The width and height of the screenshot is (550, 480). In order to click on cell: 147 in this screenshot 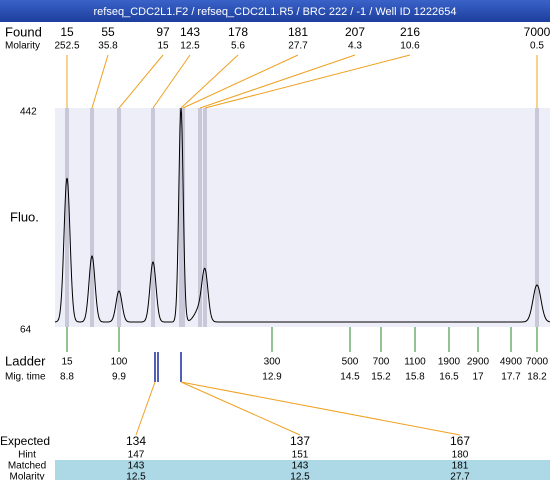, I will do `click(136, 455)`.